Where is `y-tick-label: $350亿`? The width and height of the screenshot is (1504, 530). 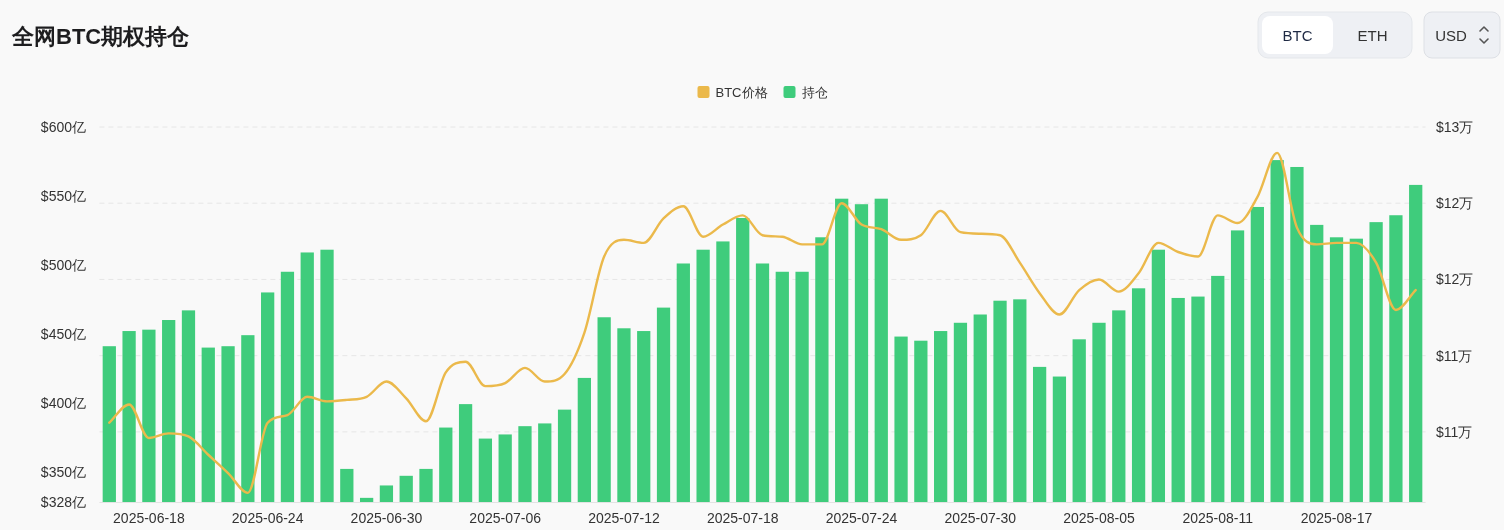
y-tick-label: $350亿 is located at coordinates (63, 471).